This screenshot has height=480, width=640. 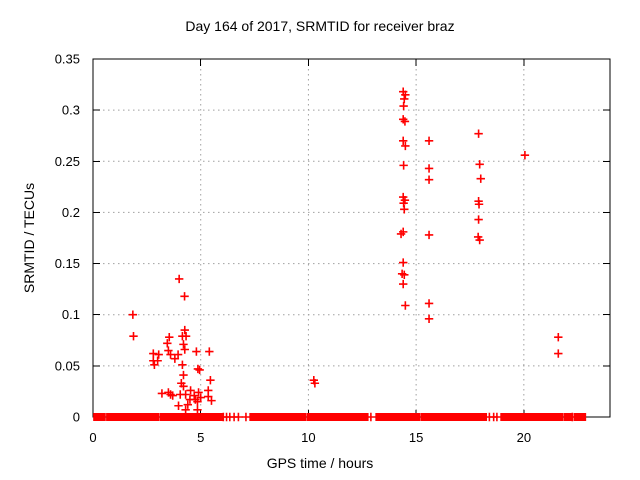 I want to click on y-tick-label: 0.2, so click(x=71, y=212).